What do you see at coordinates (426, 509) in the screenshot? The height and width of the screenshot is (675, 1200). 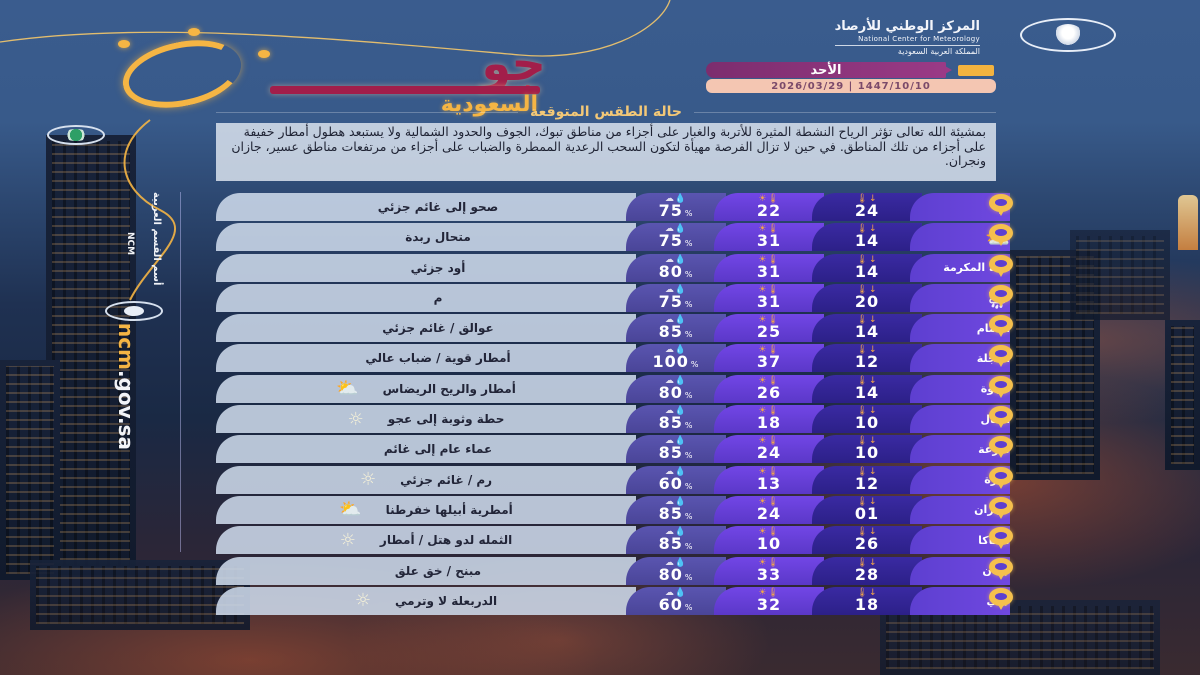 I see `condition-cell: أمطرية أبيلها خفرطنا ⛅` at bounding box center [426, 509].